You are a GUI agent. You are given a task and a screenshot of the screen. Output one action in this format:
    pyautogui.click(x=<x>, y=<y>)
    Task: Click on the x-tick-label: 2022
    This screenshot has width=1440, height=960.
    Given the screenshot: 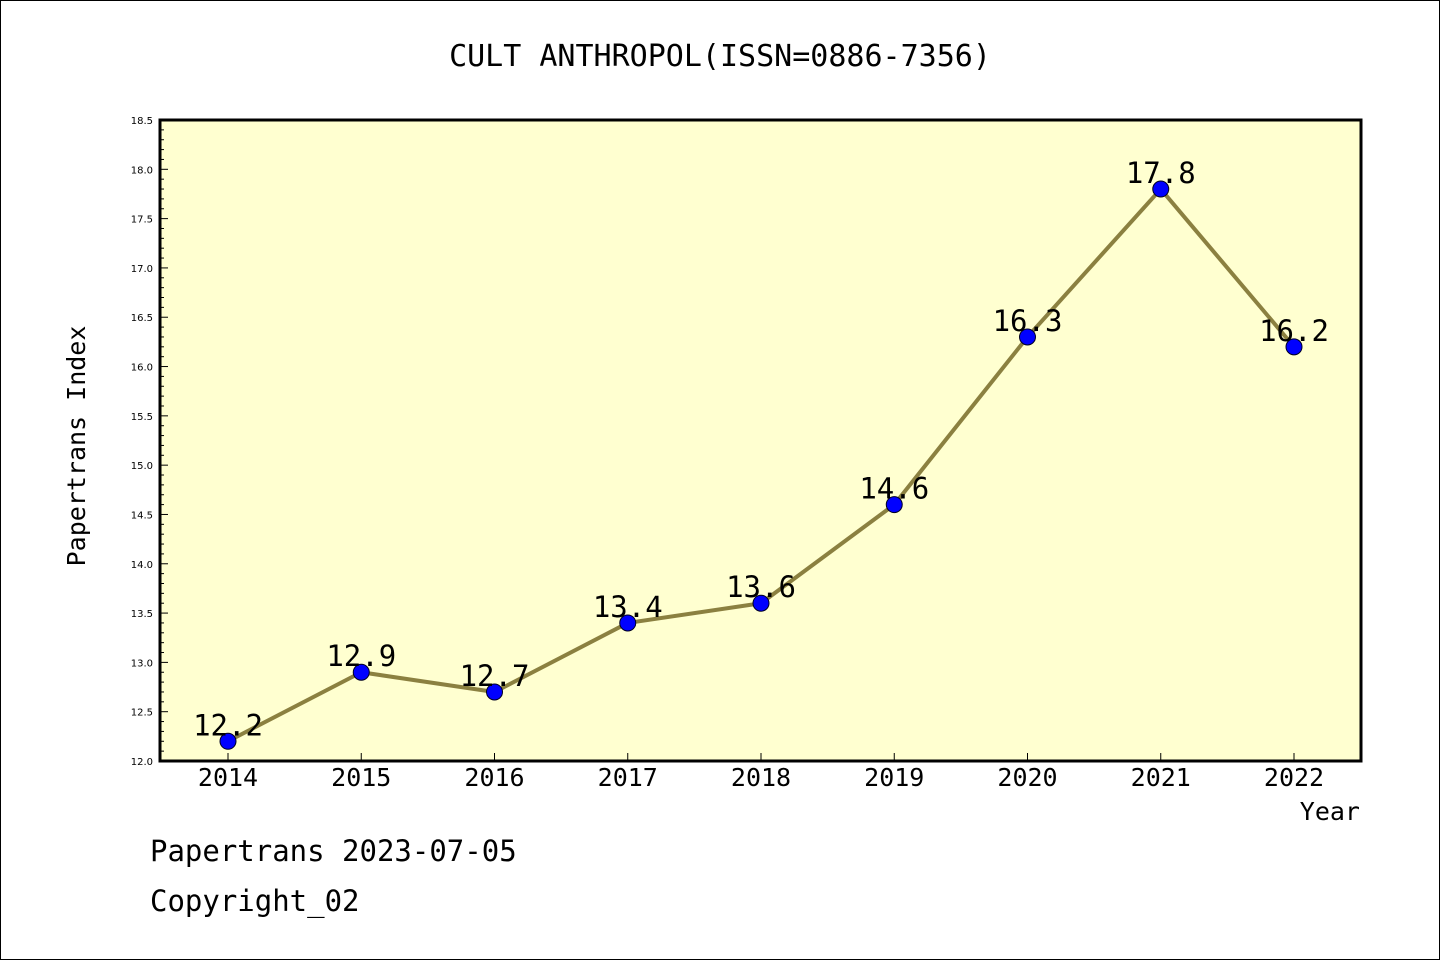 What is the action you would take?
    pyautogui.click(x=1294, y=777)
    